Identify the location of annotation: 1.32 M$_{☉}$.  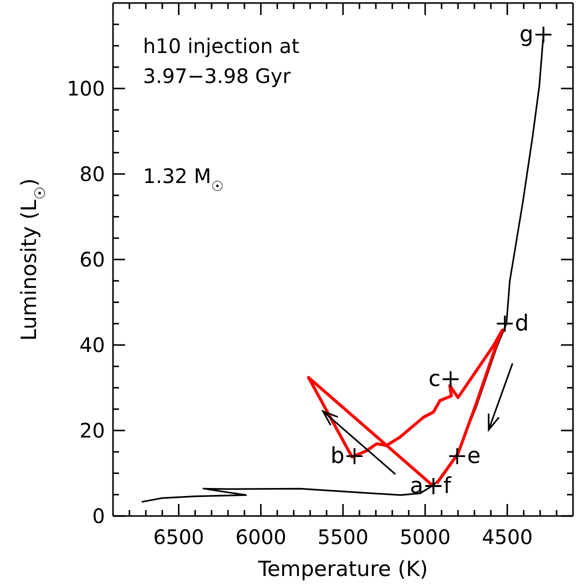
(183, 179).